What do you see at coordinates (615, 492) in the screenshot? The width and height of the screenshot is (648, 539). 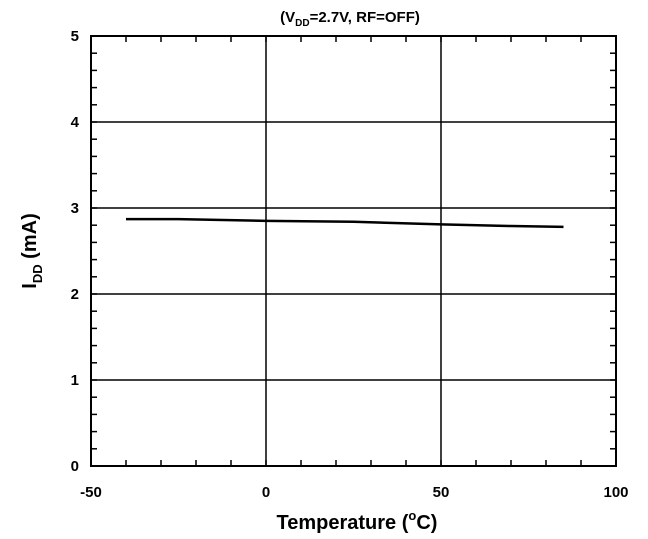 I see `x-tick-label: 100` at bounding box center [615, 492].